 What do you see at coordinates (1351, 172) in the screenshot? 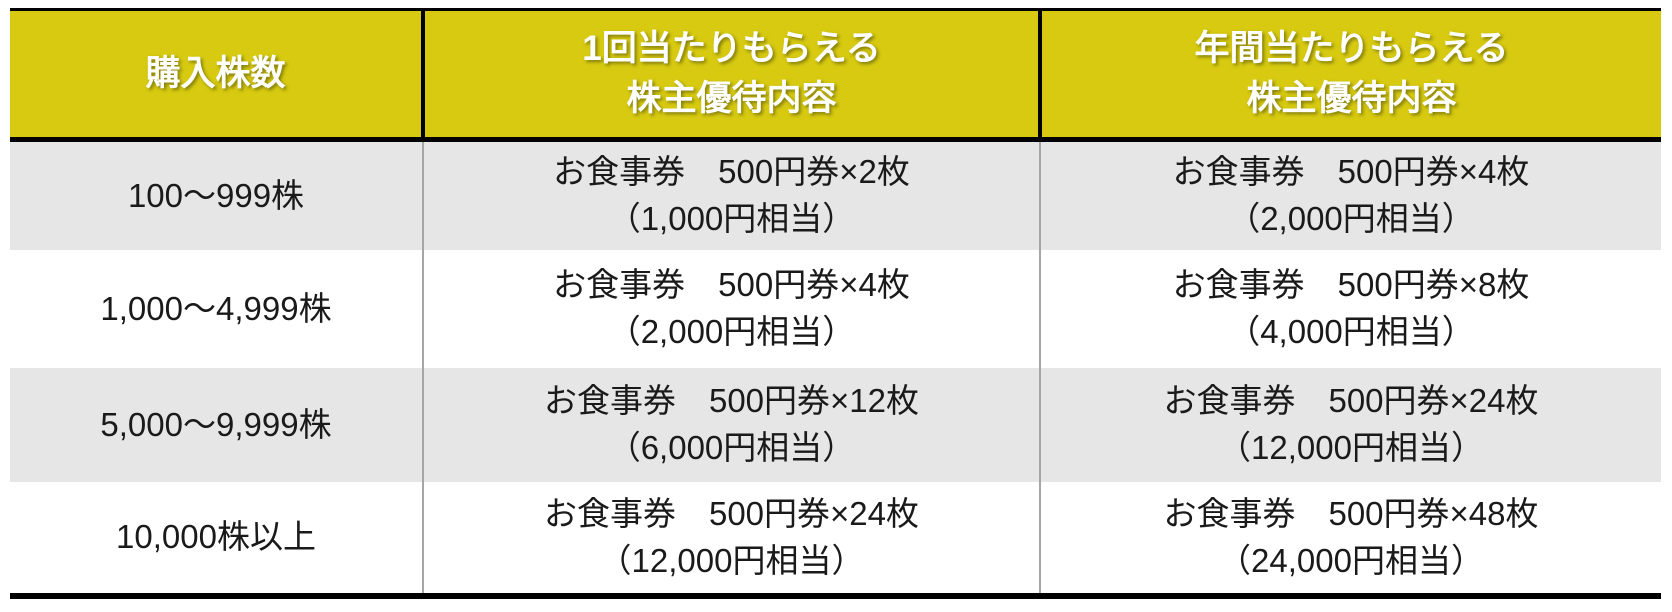
I see `per-year-benefit: お食事券 500円券×4枚` at bounding box center [1351, 172].